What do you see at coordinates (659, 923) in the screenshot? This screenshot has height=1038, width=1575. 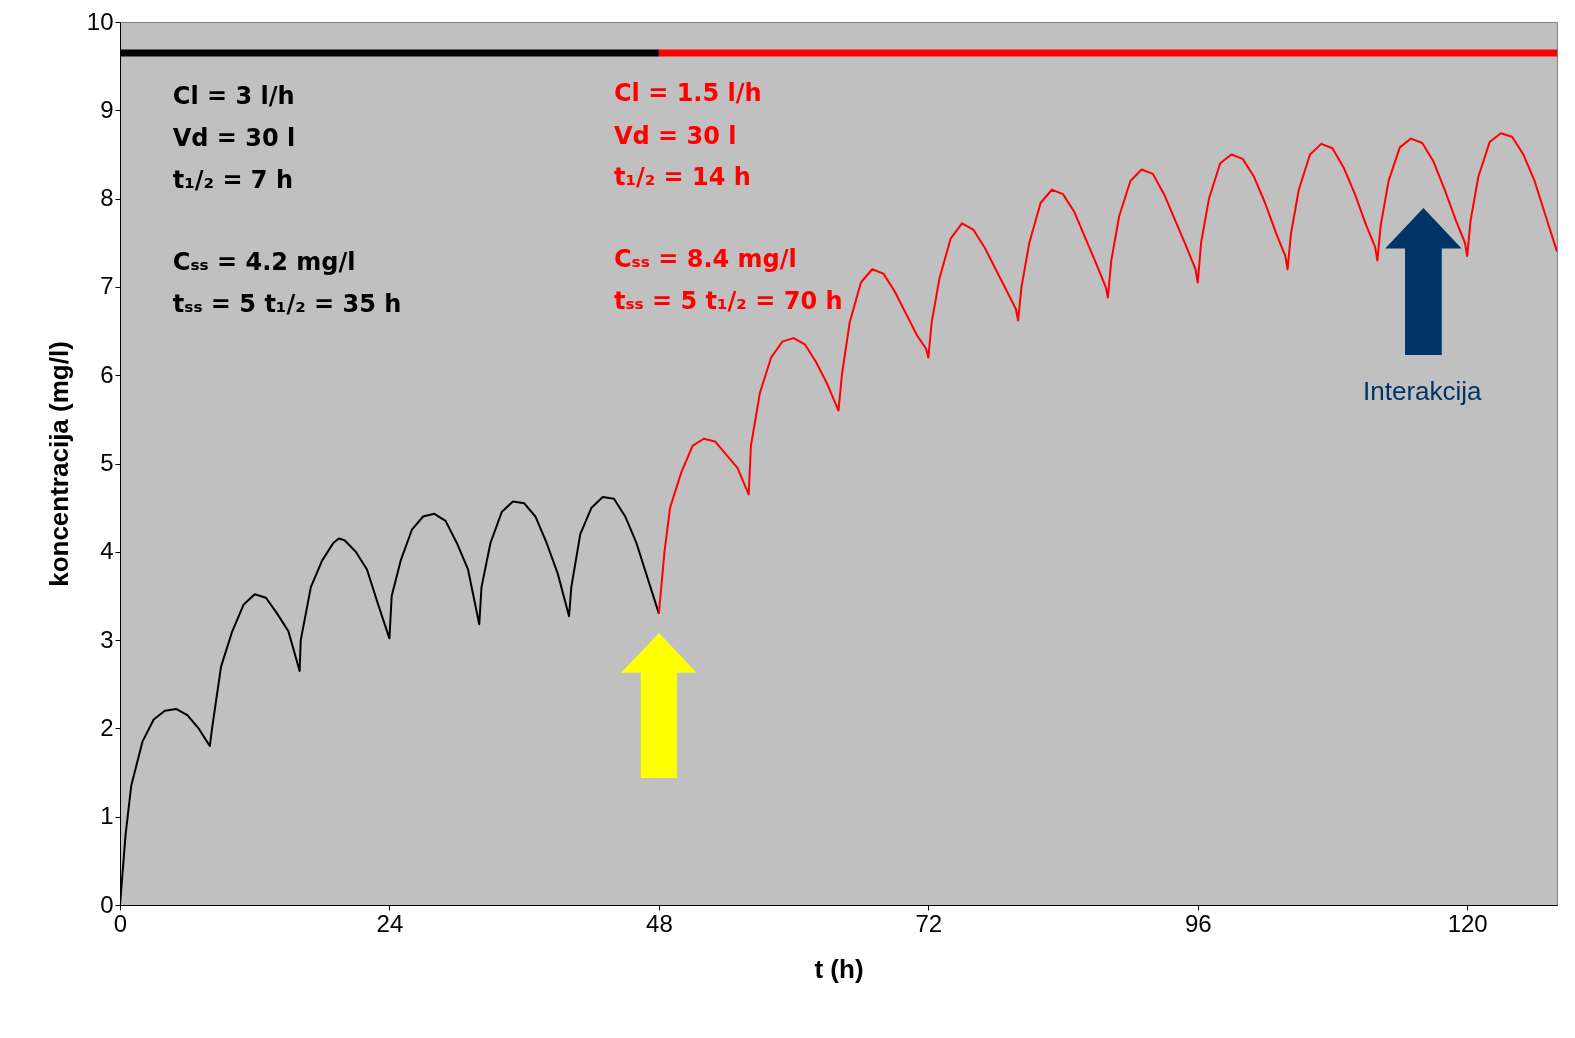 I see `x-tick-label: 48` at bounding box center [659, 923].